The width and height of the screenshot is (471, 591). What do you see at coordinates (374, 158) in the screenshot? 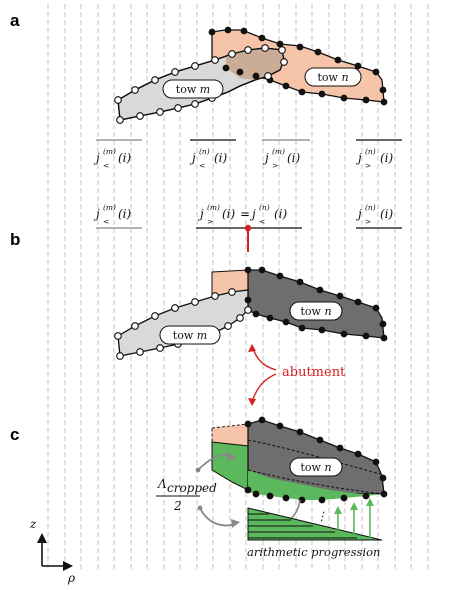
I see `label-j-greater-n-a: j (n) > (i)` at bounding box center [374, 158].